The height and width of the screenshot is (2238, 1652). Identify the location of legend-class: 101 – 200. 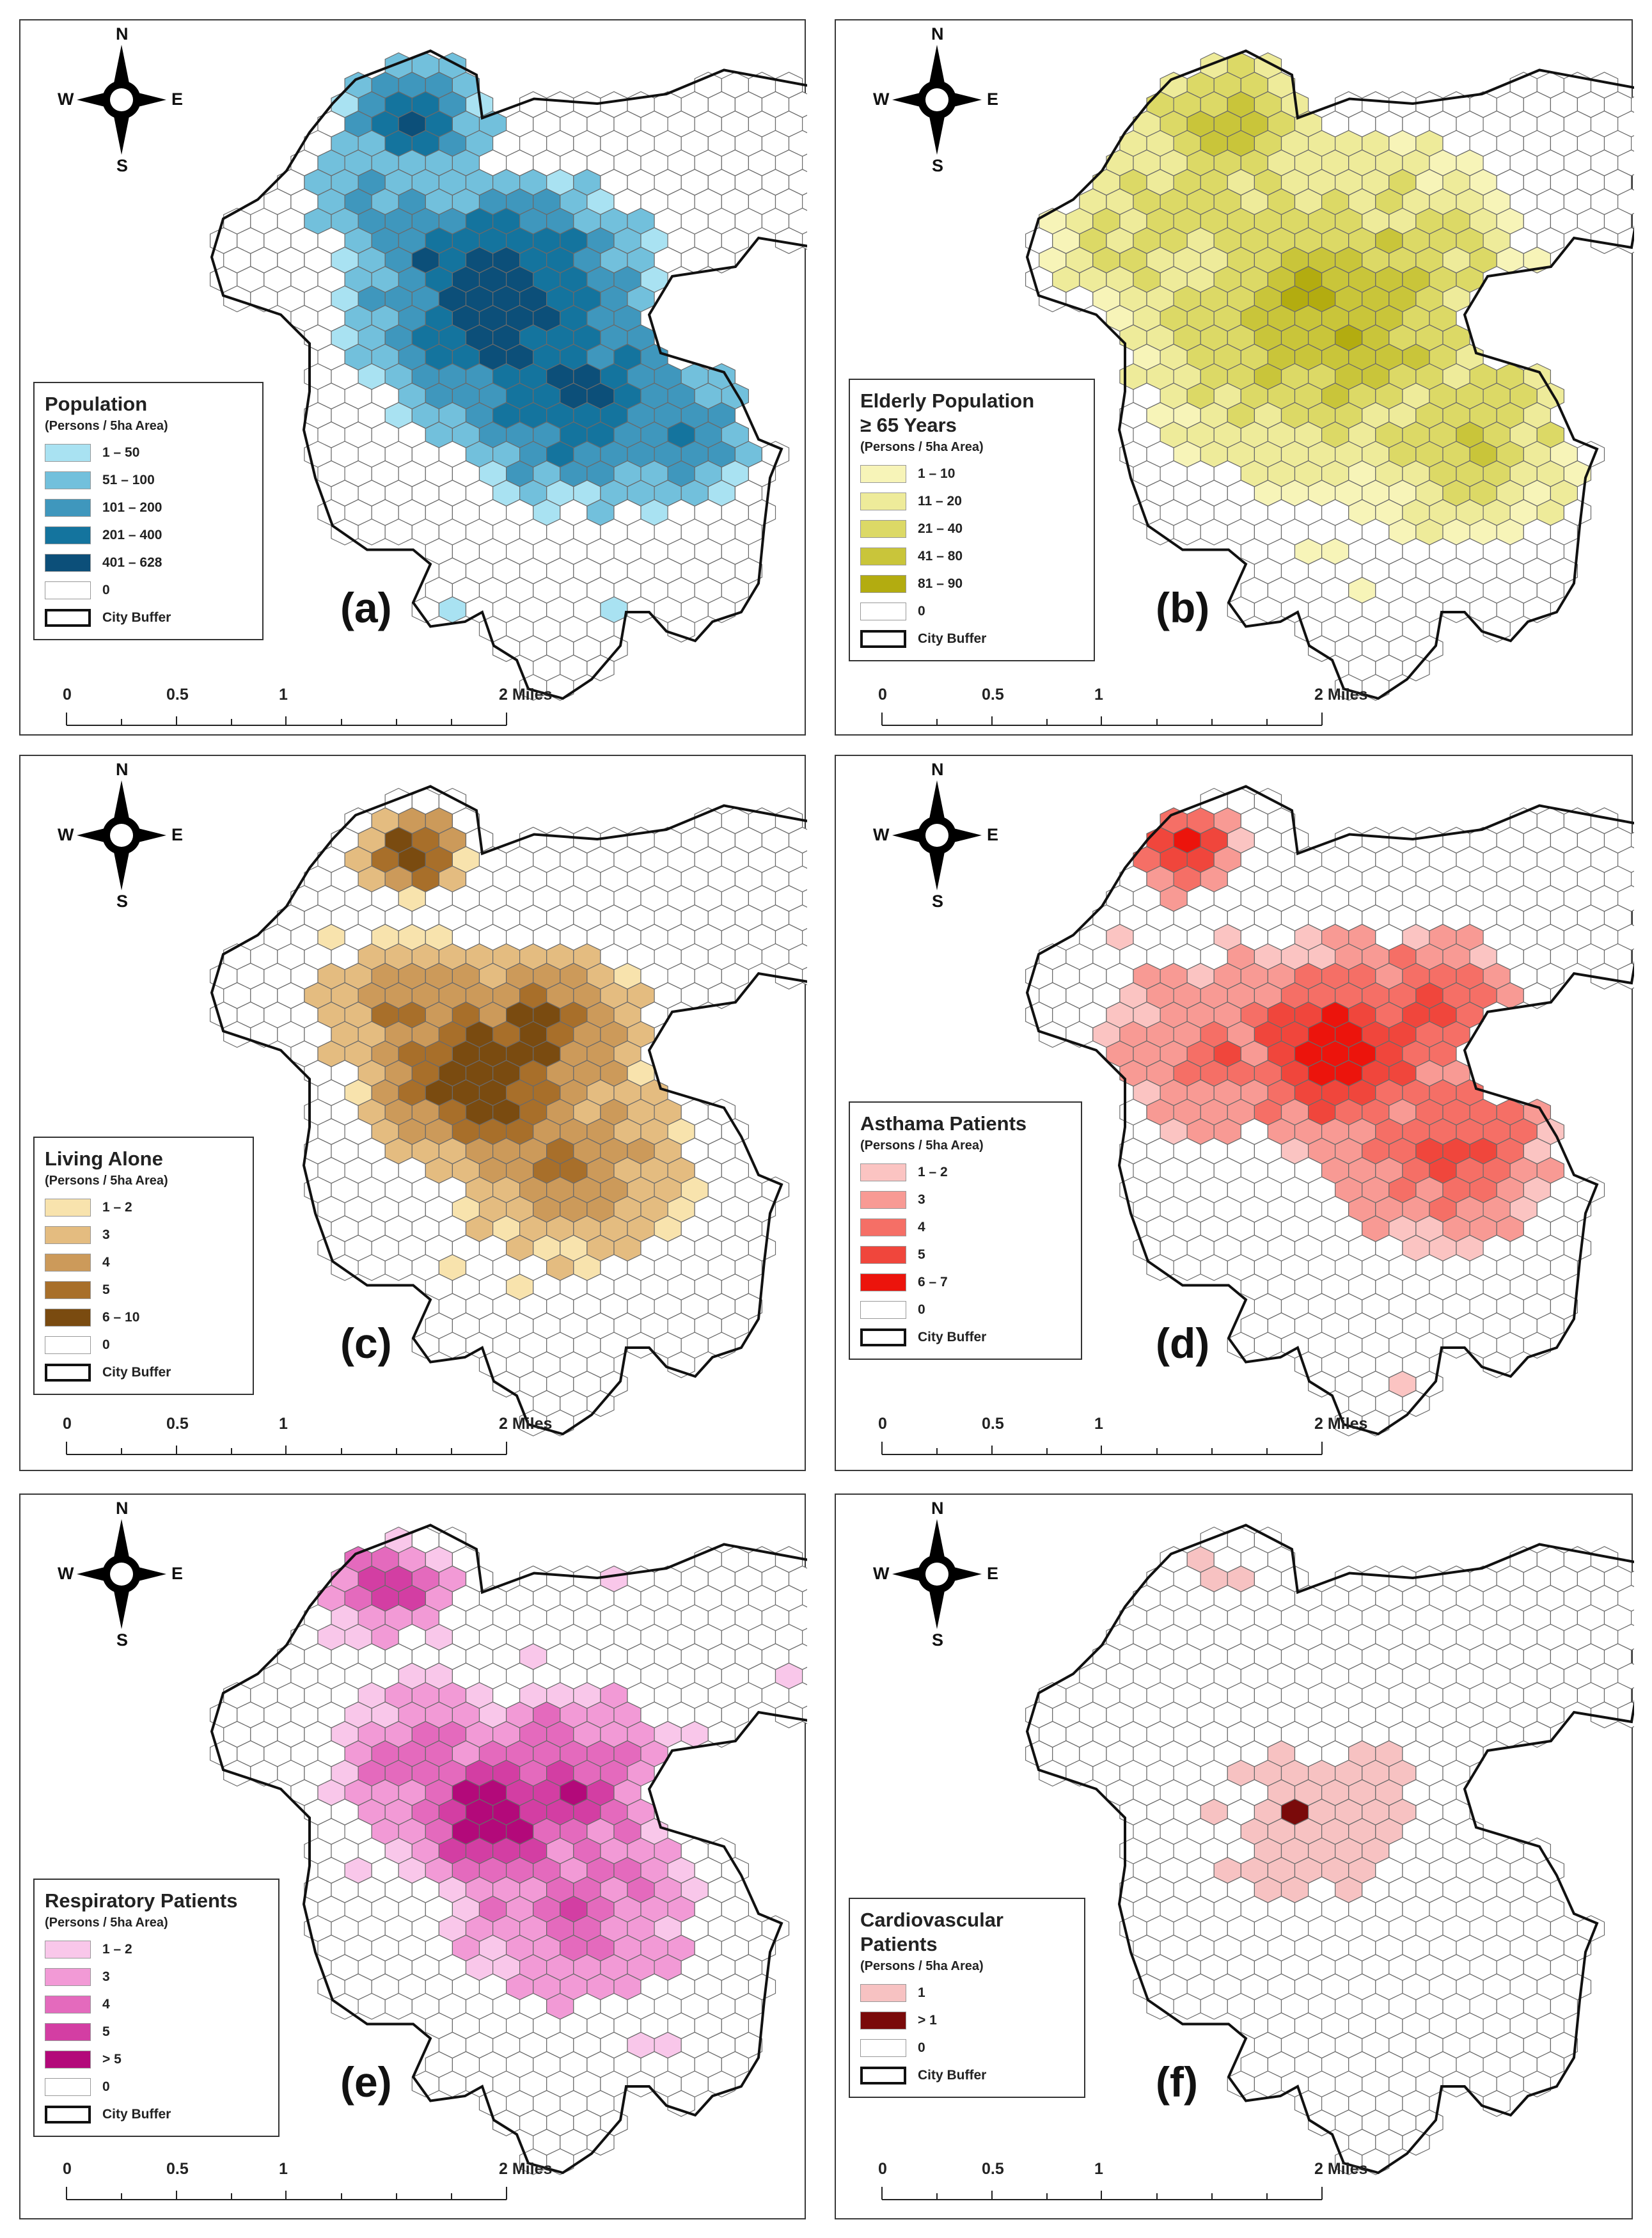
(132, 507).